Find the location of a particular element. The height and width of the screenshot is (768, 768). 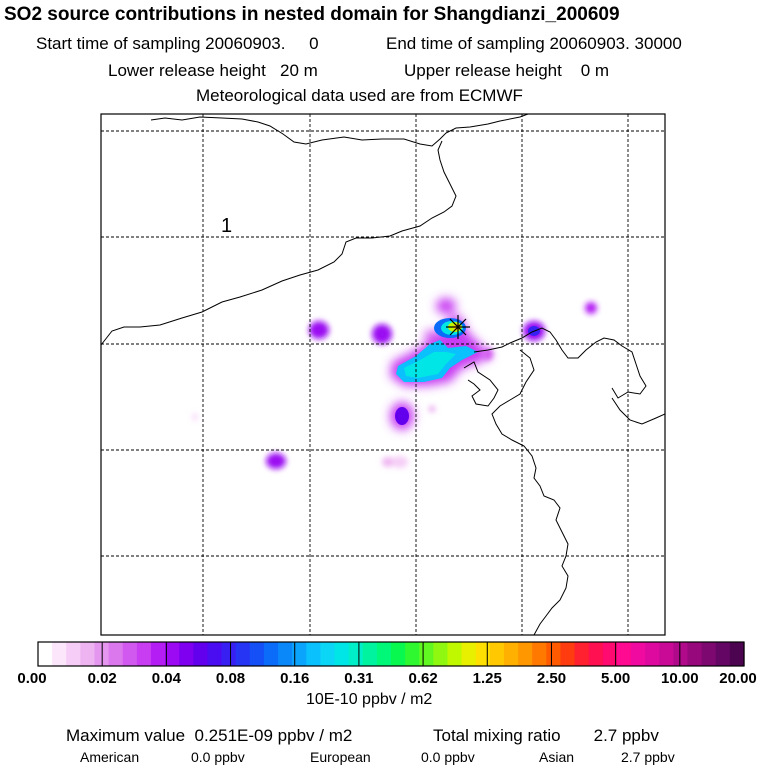

start-time-value: 0 is located at coordinates (314, 43).